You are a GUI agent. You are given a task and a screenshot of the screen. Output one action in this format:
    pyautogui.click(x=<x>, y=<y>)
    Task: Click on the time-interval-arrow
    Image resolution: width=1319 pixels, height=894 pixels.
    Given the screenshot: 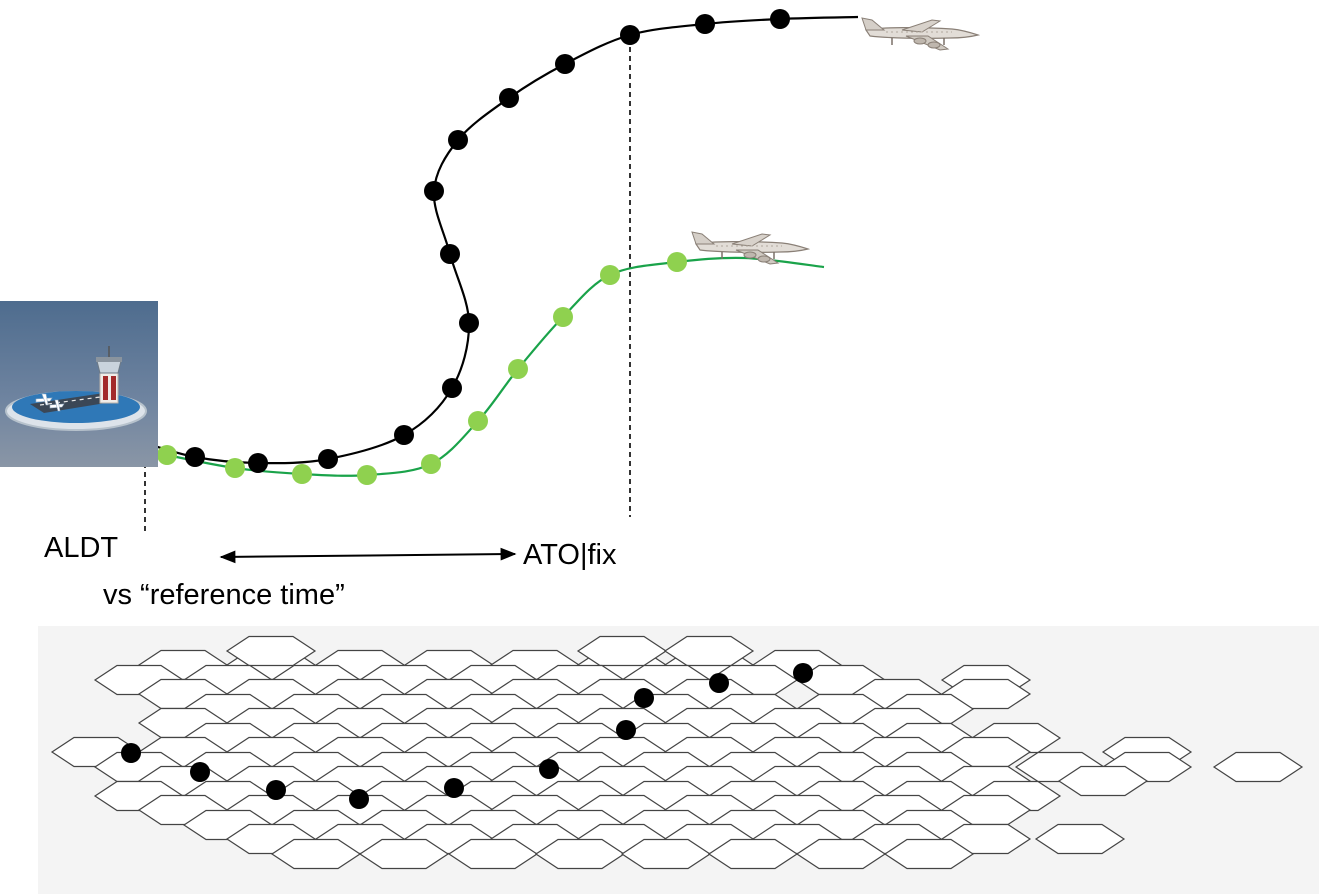 What is the action you would take?
    pyautogui.click(x=368, y=555)
    